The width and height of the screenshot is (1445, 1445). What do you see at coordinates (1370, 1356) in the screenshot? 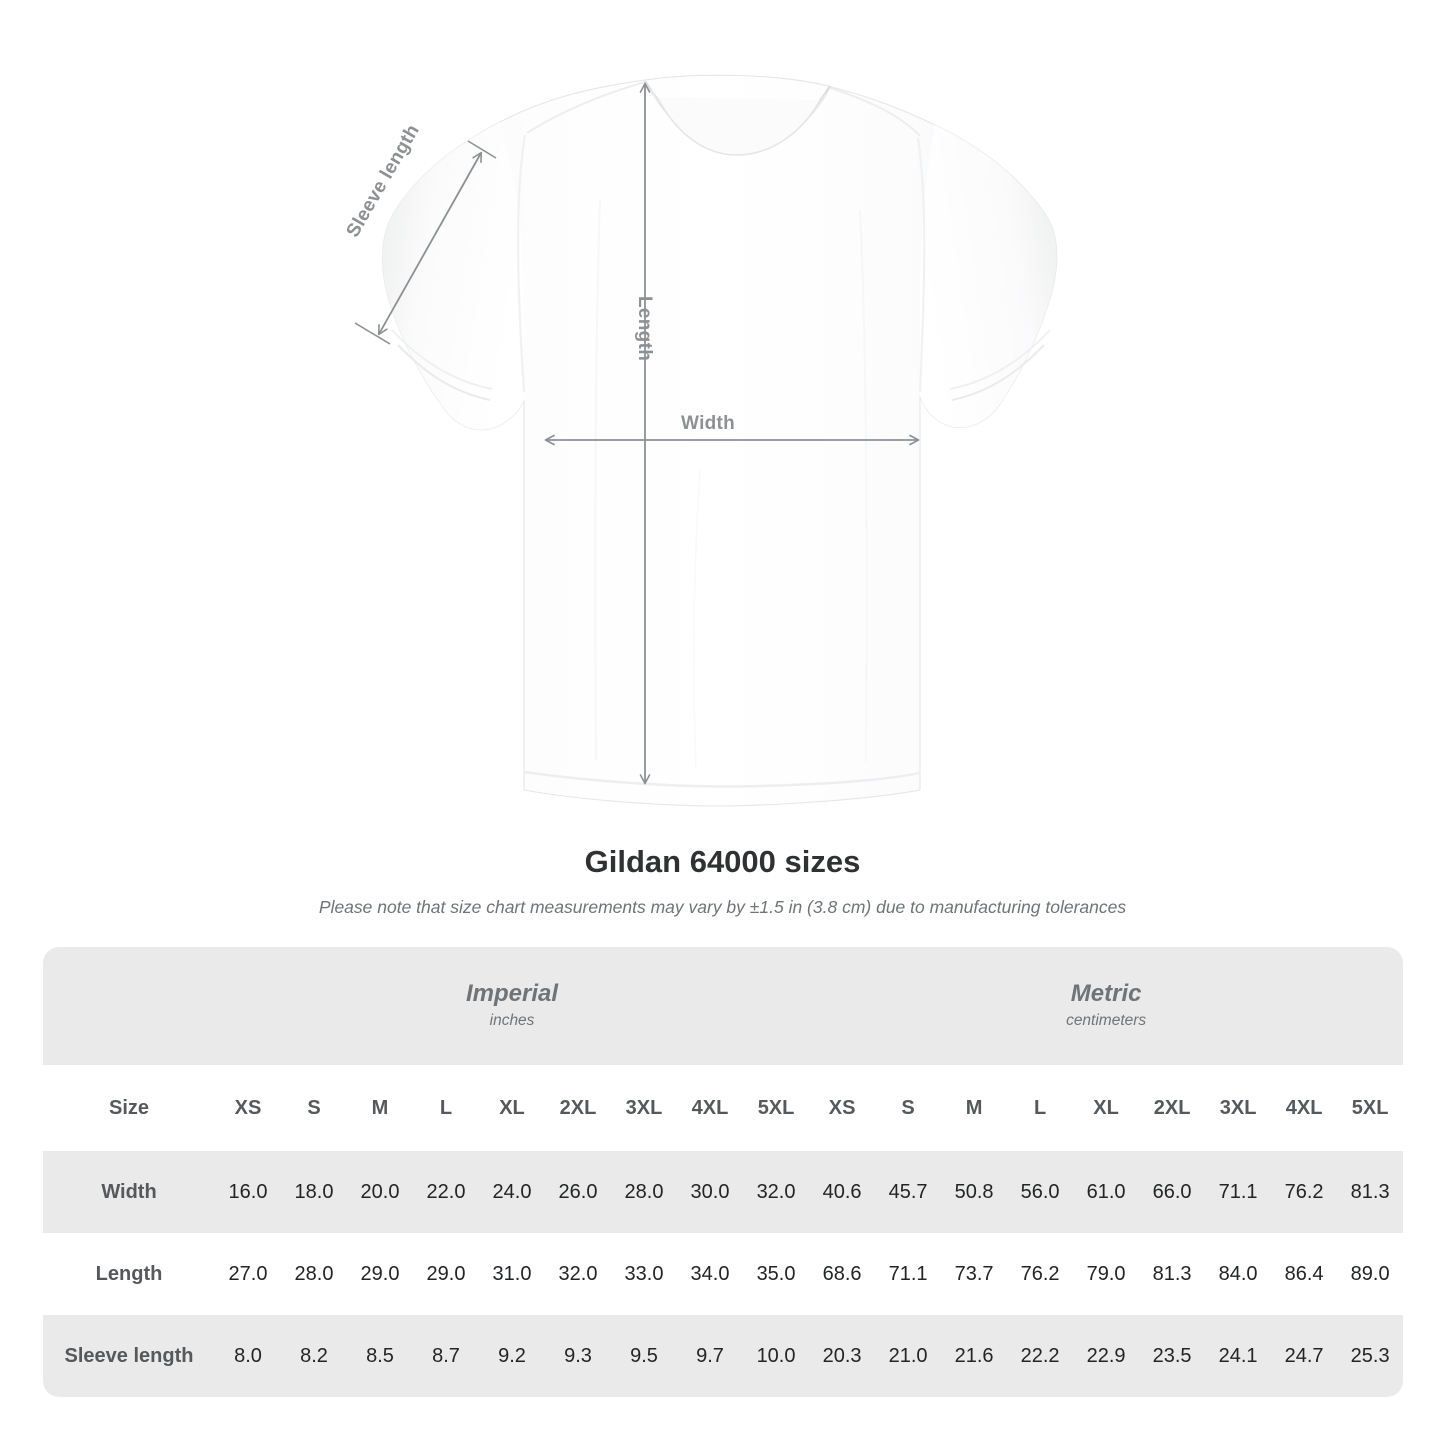
I see `cell-sleeve-length-metric-5xl: 25.3` at bounding box center [1370, 1356].